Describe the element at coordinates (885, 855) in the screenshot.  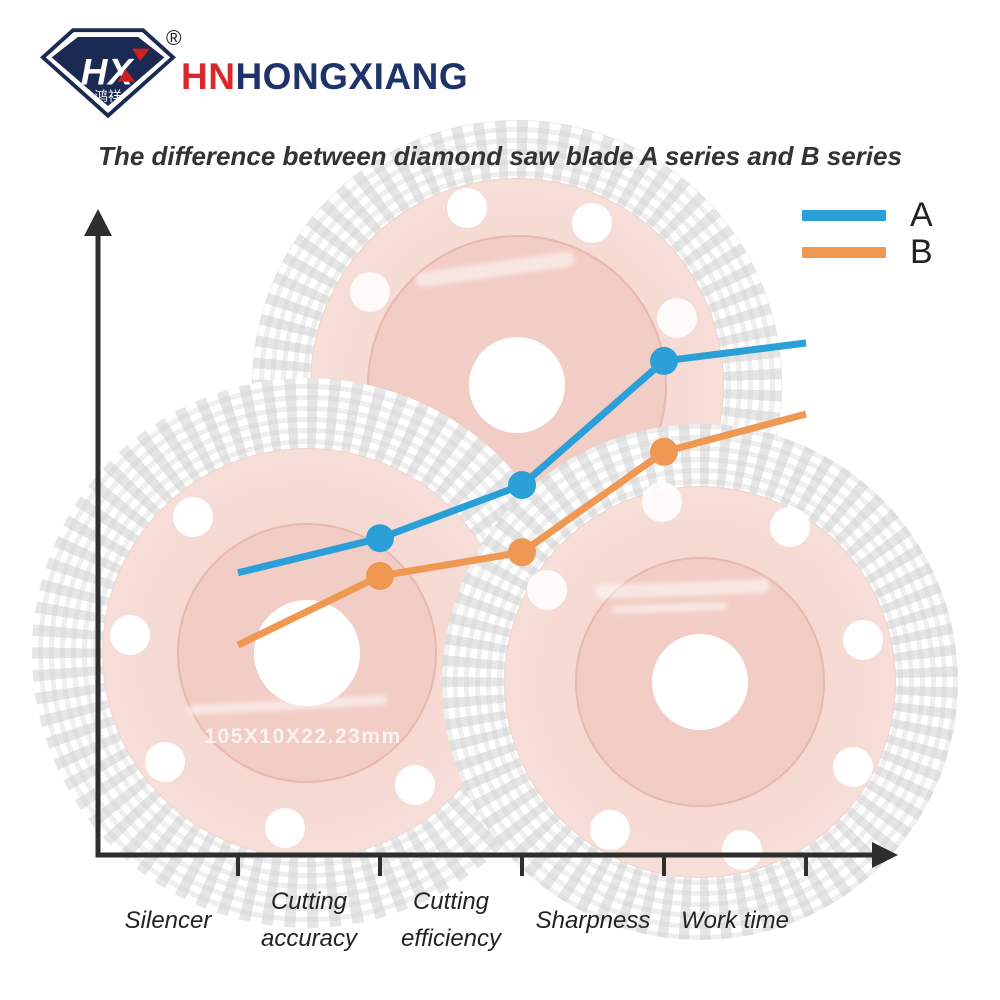
I see `x-axis-arrow-icon` at that location.